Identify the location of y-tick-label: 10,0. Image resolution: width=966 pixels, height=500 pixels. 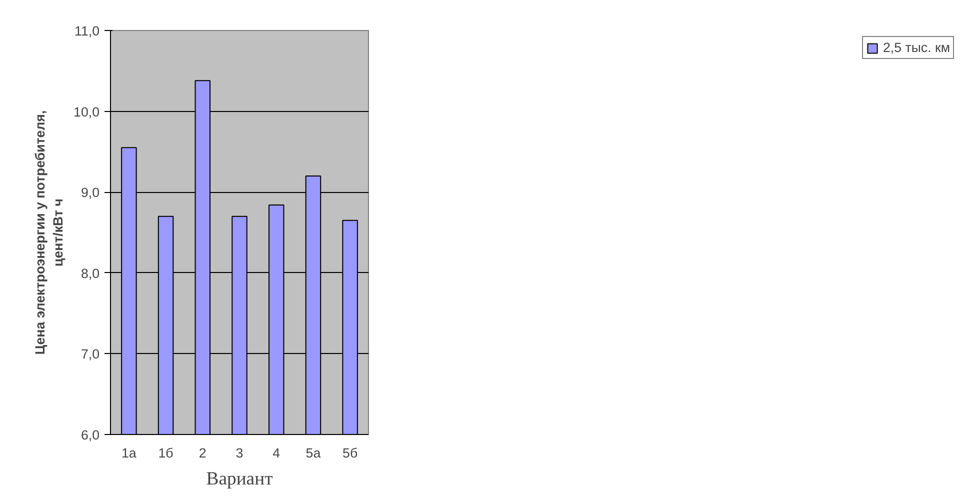
(87, 112).